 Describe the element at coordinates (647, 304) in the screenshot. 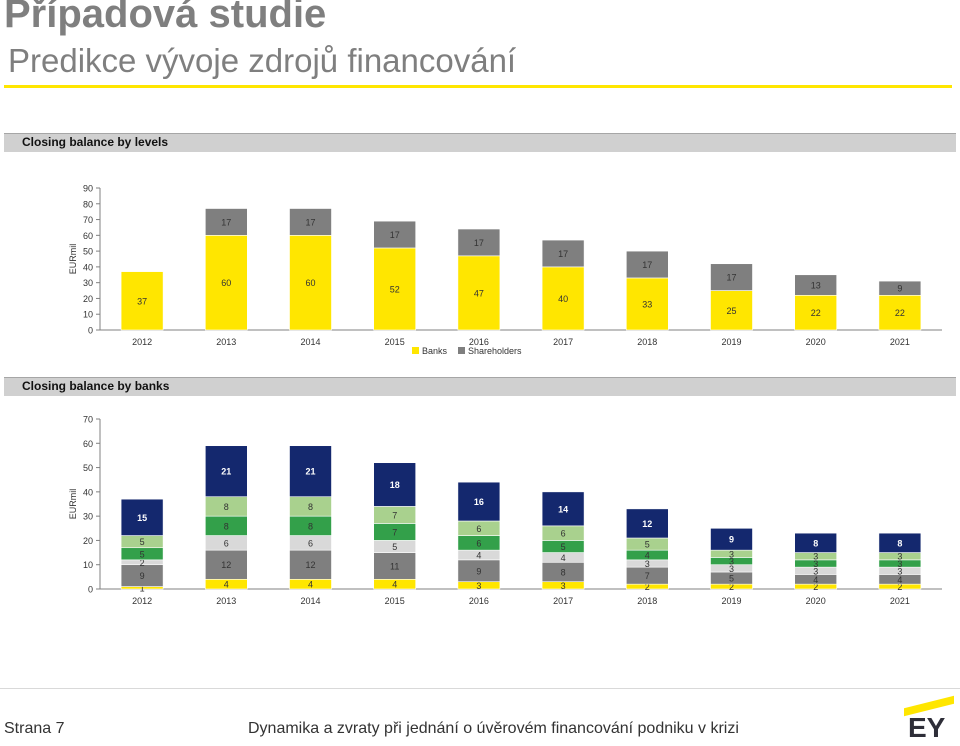

I see `chart1-data-label: 33` at that location.